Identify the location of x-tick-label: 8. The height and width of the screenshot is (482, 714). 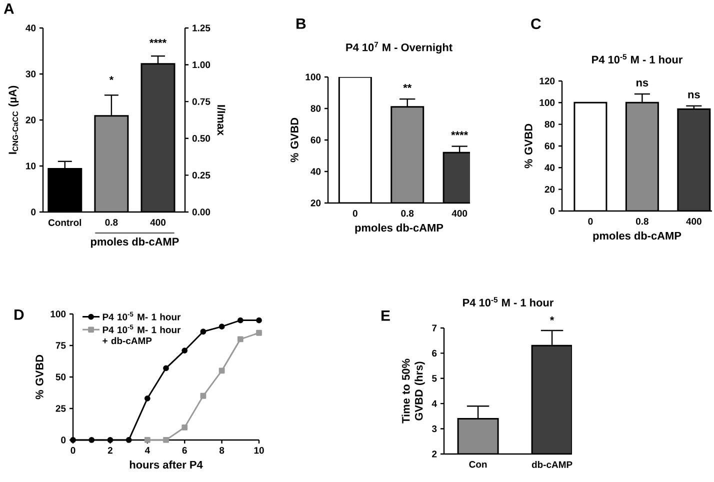
(221, 450).